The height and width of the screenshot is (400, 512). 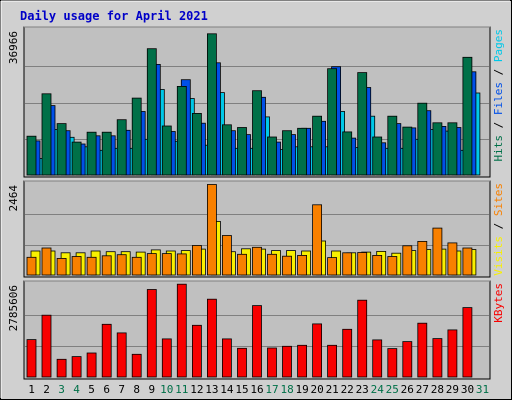 What do you see at coordinates (121, 389) in the screenshot?
I see `day-label: 7` at bounding box center [121, 389].